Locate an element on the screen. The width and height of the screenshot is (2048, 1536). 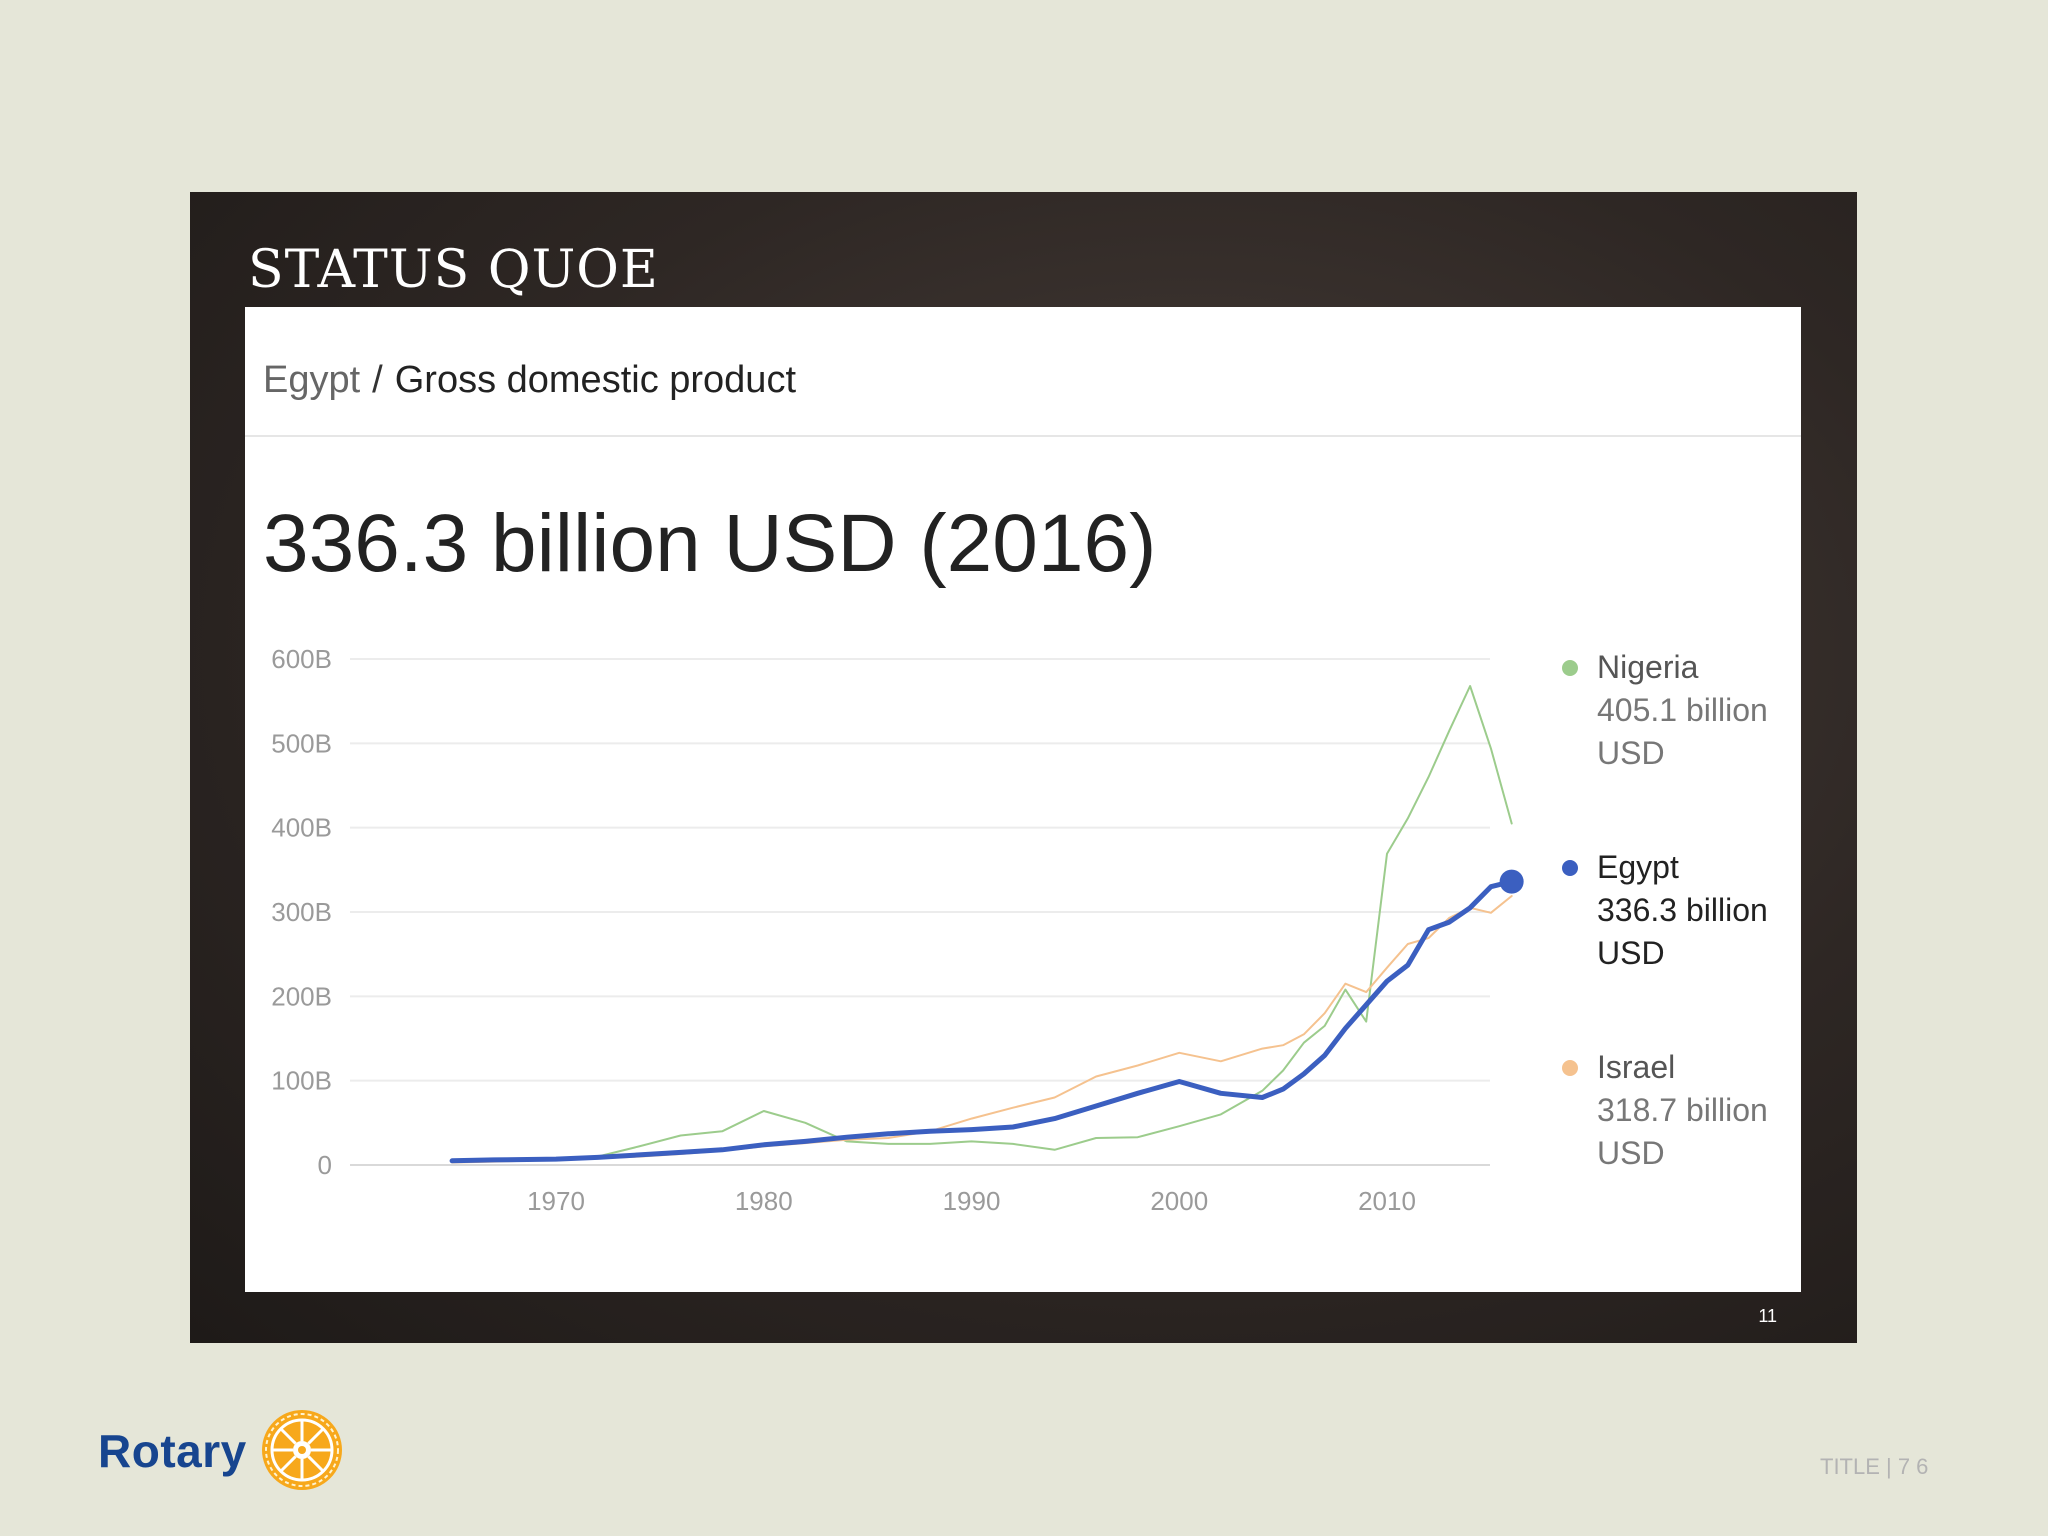
footer-title-page: TITLE | 7 6 is located at coordinates (1874, 1466).